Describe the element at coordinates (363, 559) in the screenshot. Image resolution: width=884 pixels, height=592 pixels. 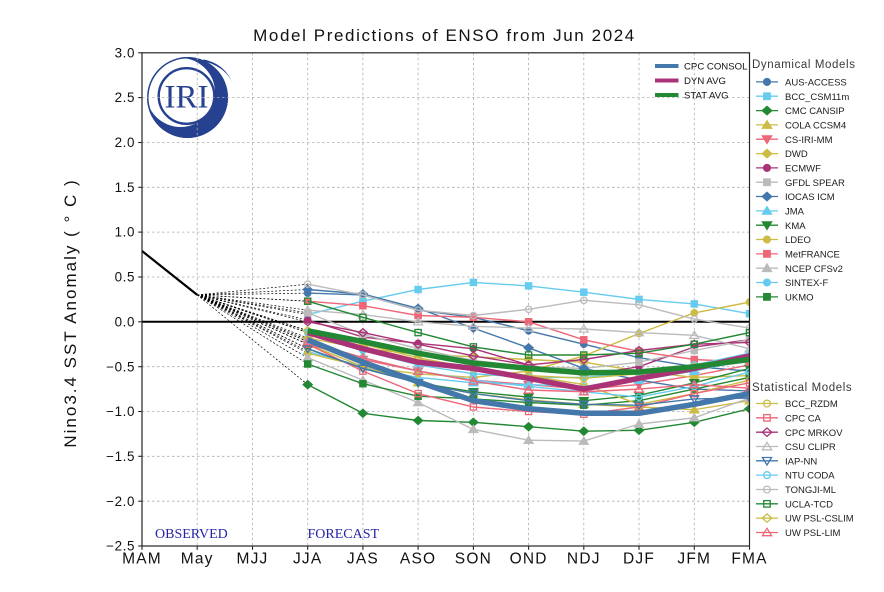
I see `svg-text: JAS` at that location.